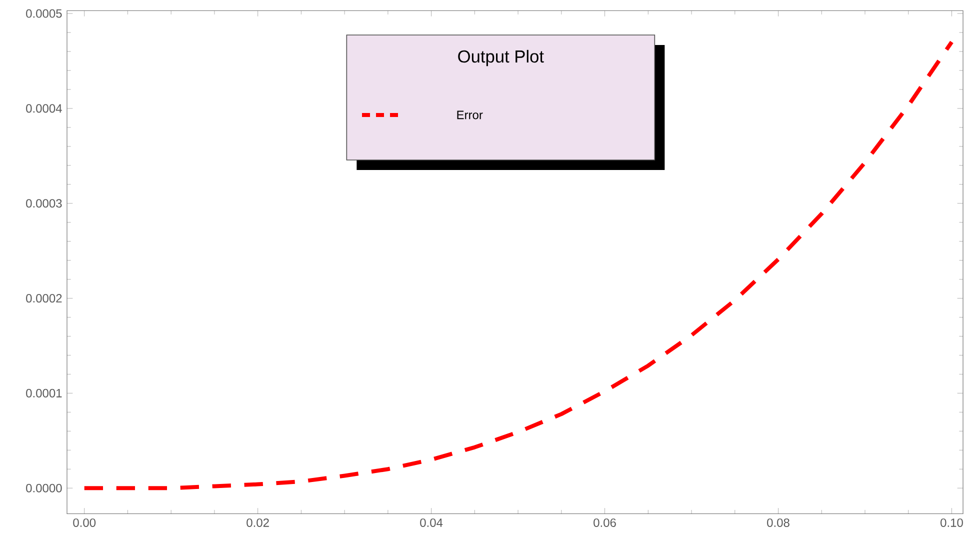 The width and height of the screenshot is (964, 536). I want to click on x-tick-label: 0.00, so click(84, 522).